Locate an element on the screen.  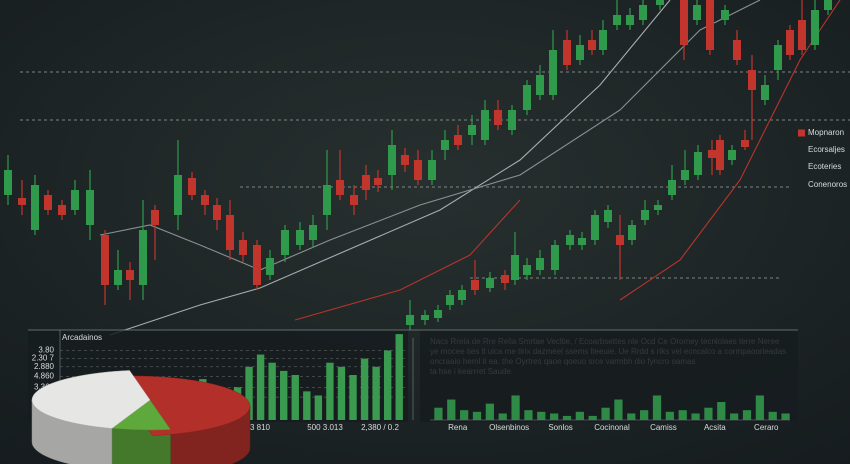
legend-label: Ecoteries is located at coordinates (824, 166).